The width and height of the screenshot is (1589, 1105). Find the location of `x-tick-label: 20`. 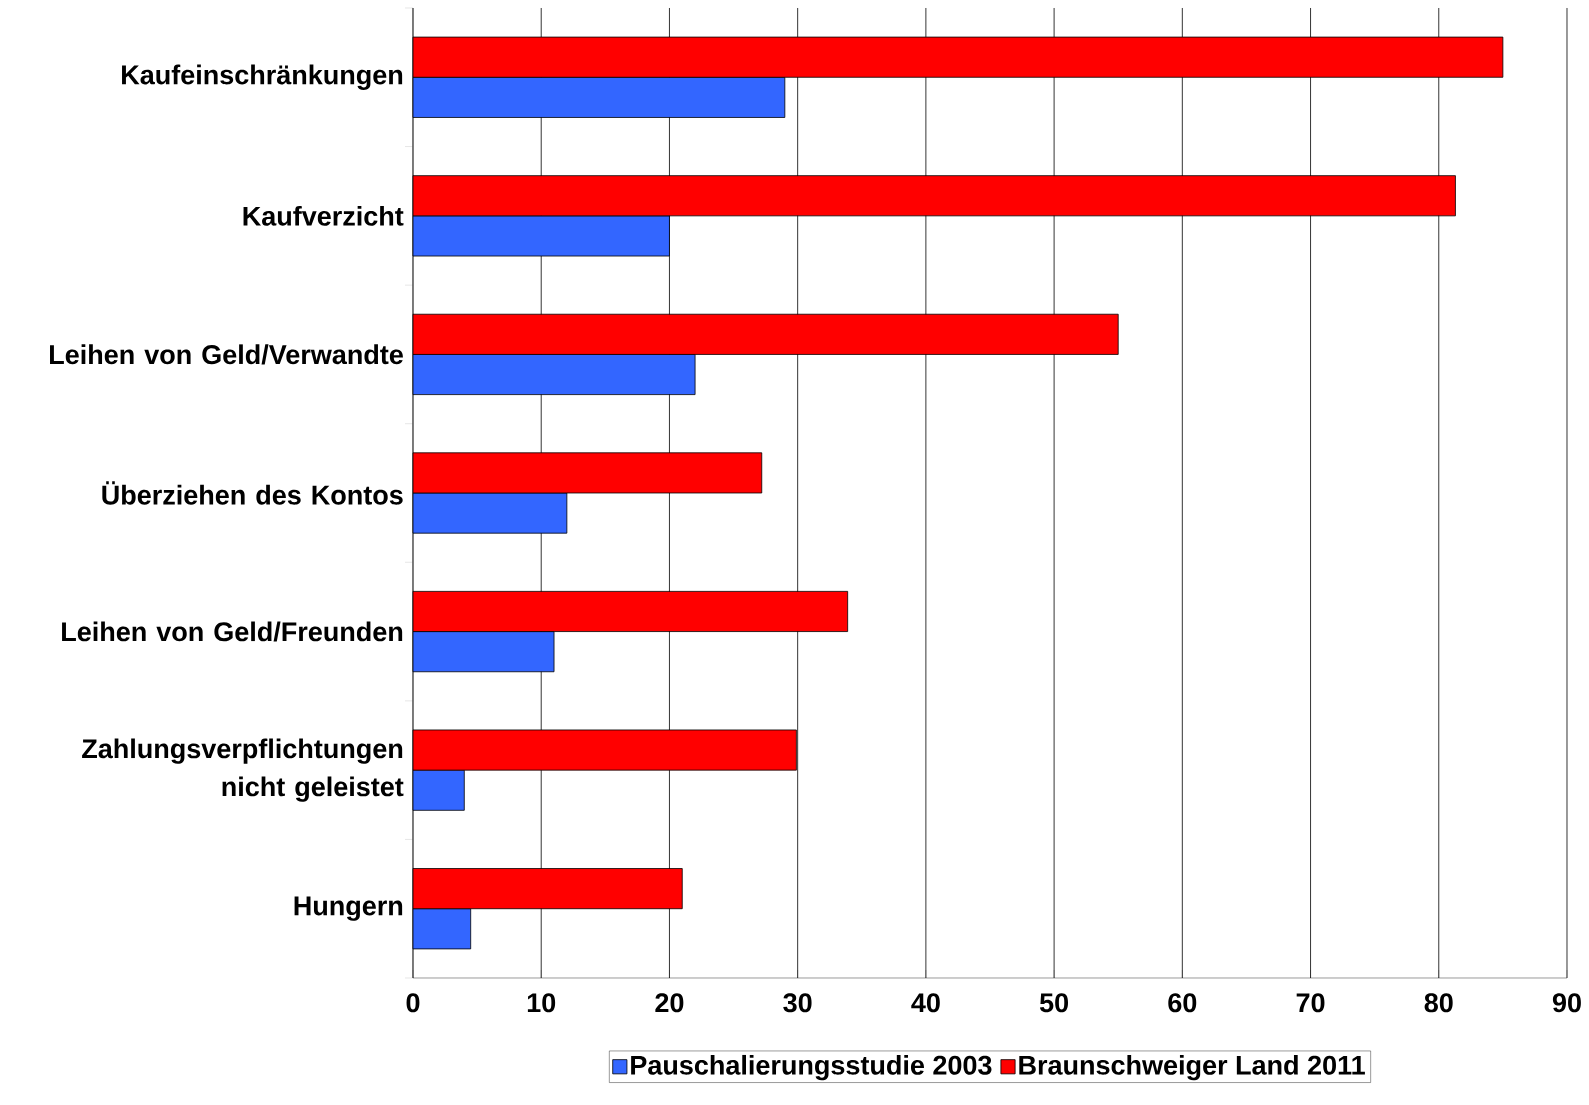

x-tick-label: 20 is located at coordinates (669, 1003).